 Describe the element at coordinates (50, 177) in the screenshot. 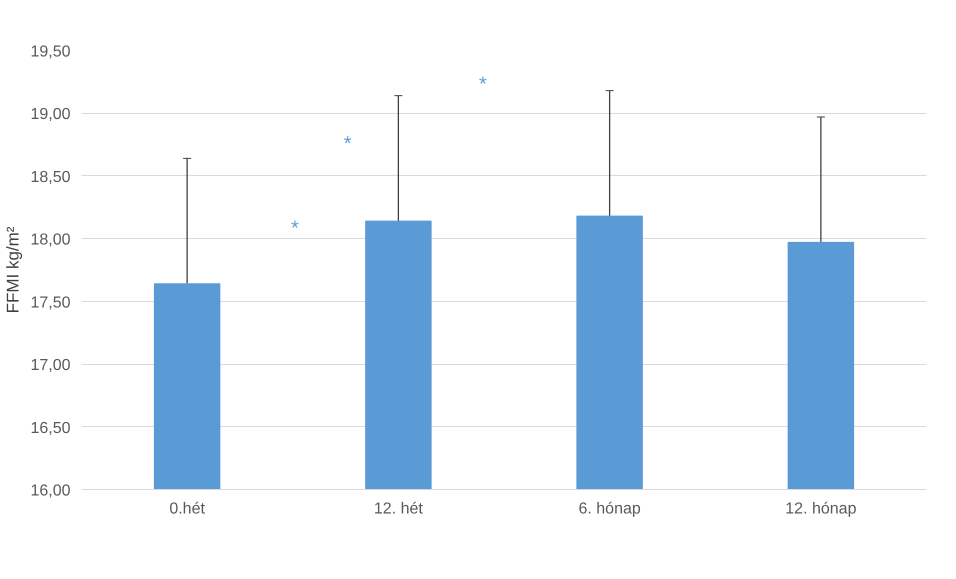

I see `y-tick-label: 18,50` at that location.